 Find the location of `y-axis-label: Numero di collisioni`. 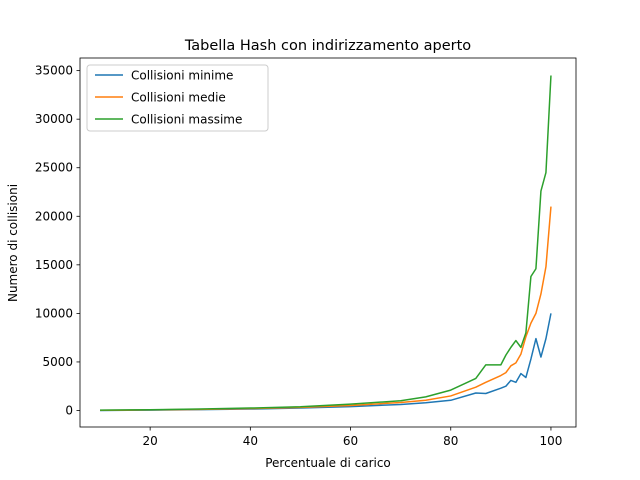

y-axis-label: Numero di collisioni is located at coordinates (13, 243).